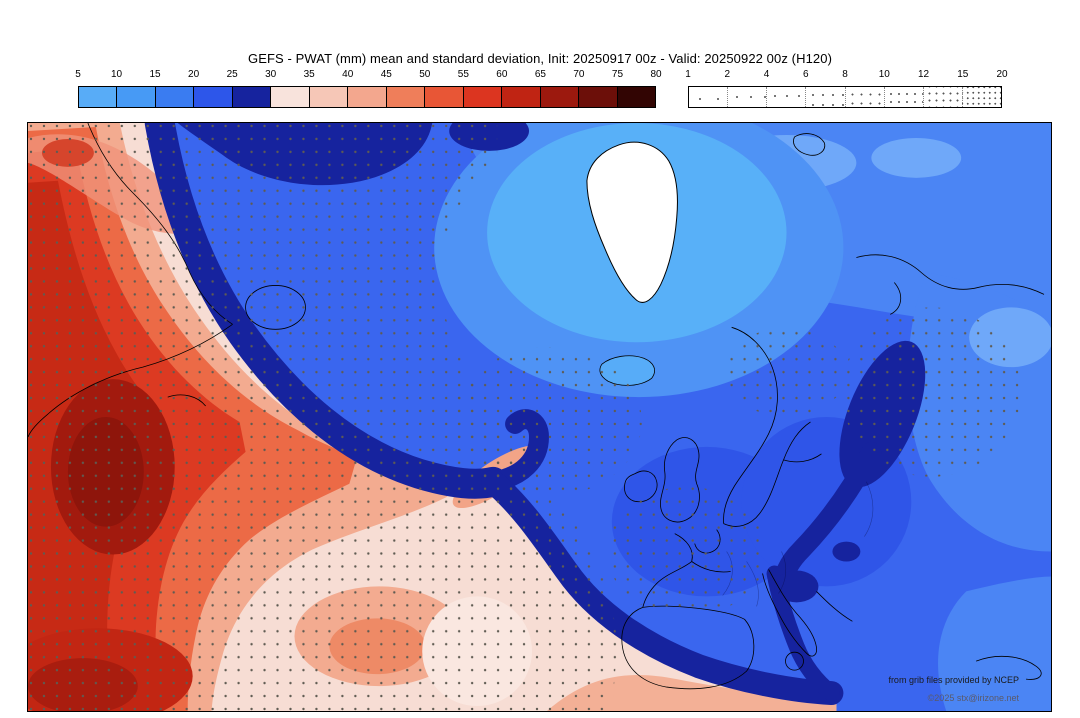  I want to click on colorbar-tick-label: 65, so click(540, 74).